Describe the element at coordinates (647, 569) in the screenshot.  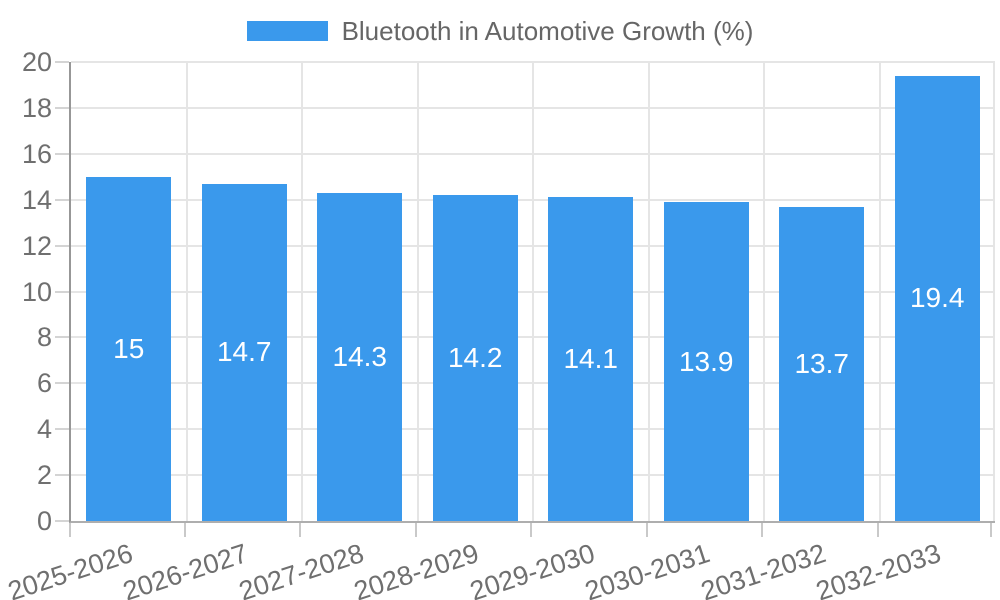
I see `x-tick-label: 2030-2031` at that location.